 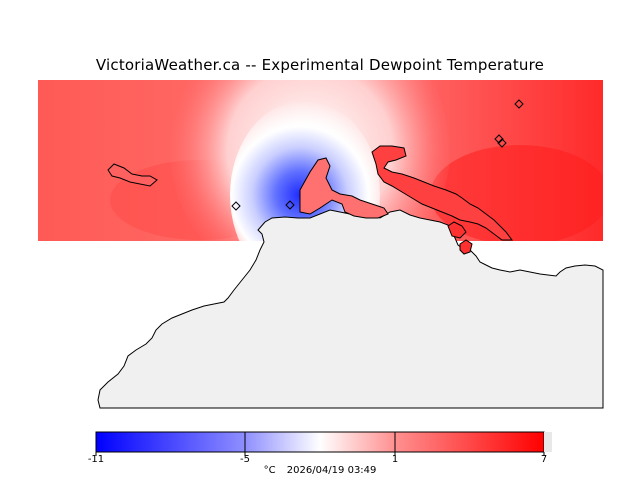 I want to click on unit-label: °C, so click(x=269, y=470).